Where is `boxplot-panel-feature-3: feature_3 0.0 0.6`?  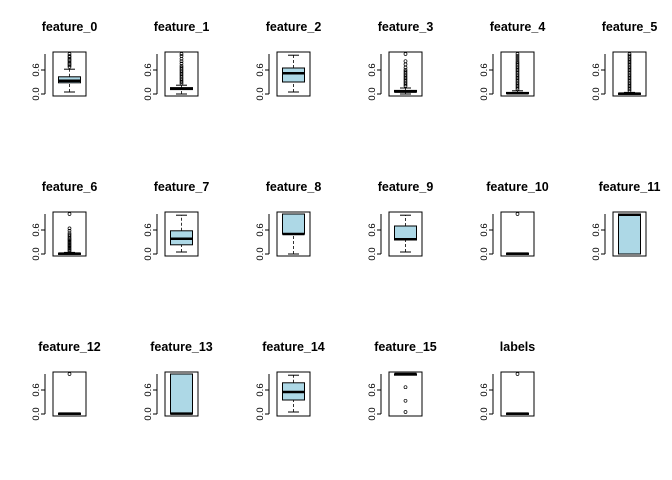 boxplot-panel-feature-3: feature_3 0.0 0.6 is located at coordinates (400, 60).